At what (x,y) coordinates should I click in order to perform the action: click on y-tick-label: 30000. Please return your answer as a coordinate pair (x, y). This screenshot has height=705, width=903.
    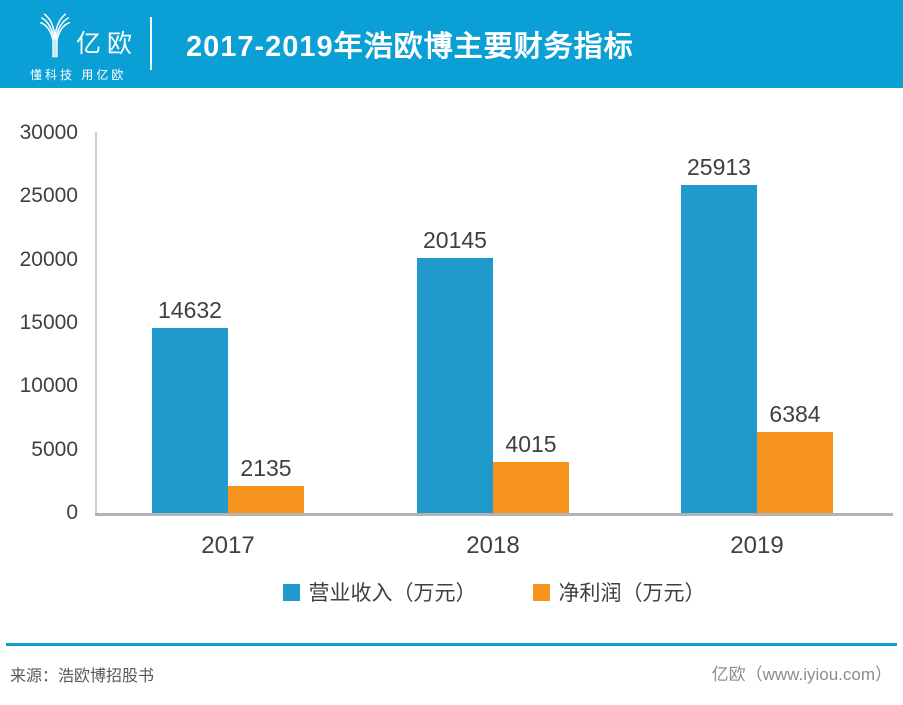
    Looking at the image, I should click on (48, 132).